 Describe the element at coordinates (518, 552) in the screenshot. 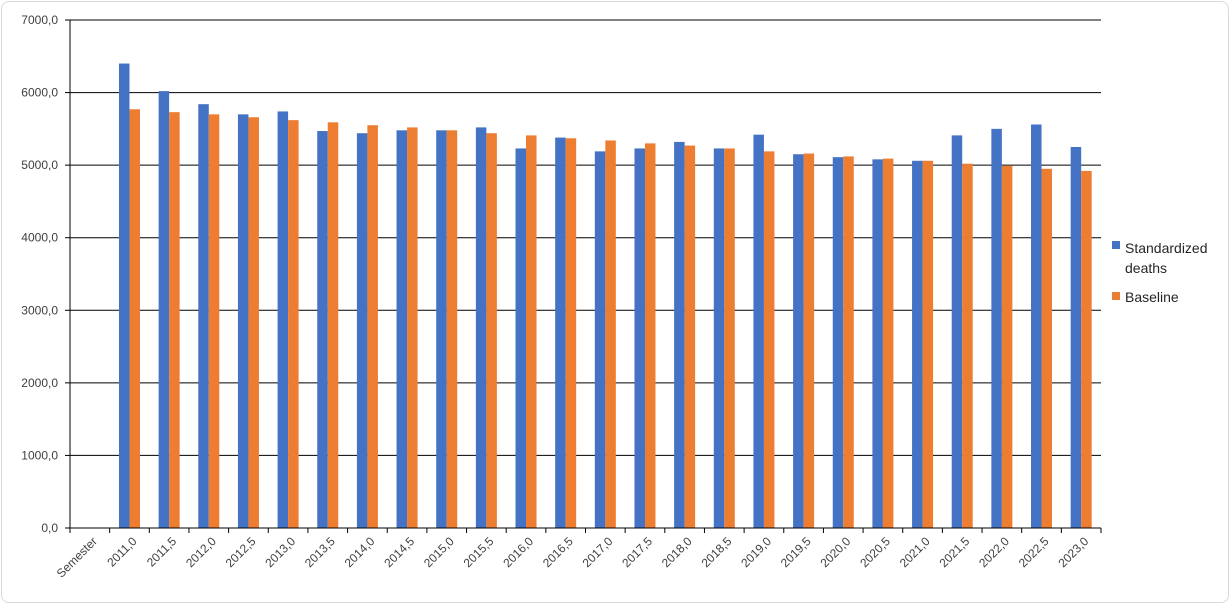

I see `x-tick-label: 2016,0` at that location.